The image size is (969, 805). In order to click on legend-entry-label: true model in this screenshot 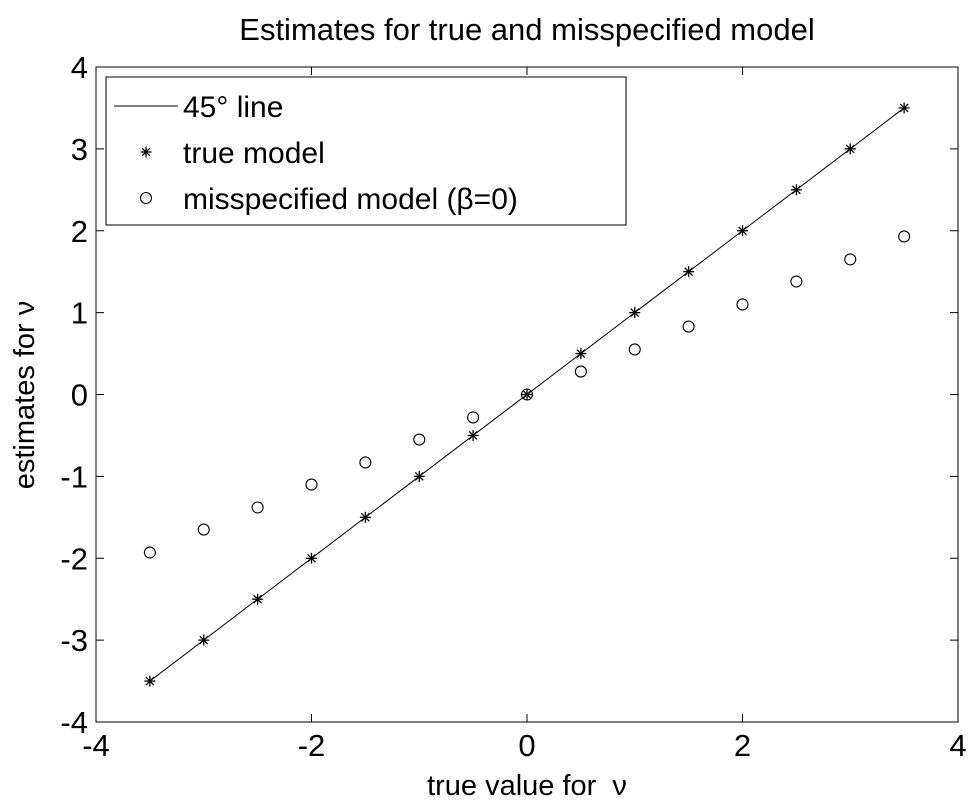, I will do `click(254, 153)`.